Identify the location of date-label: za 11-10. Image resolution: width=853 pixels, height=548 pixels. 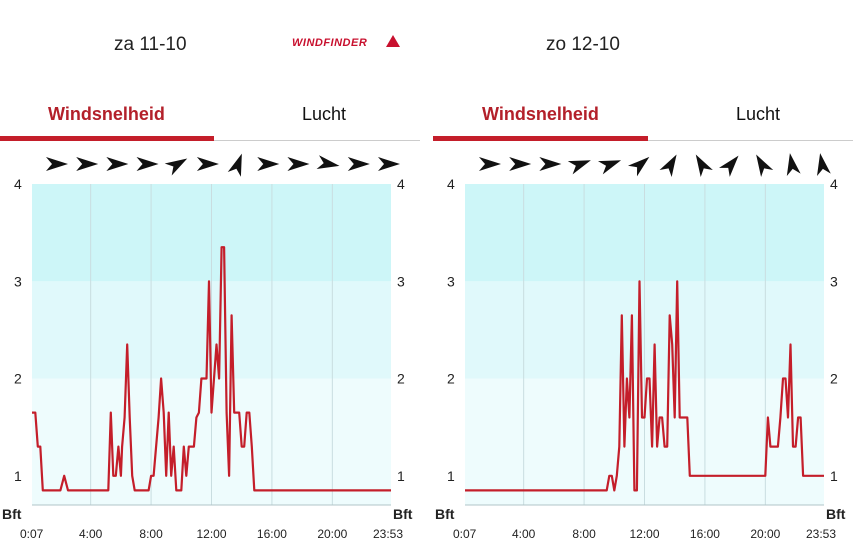
(150, 44).